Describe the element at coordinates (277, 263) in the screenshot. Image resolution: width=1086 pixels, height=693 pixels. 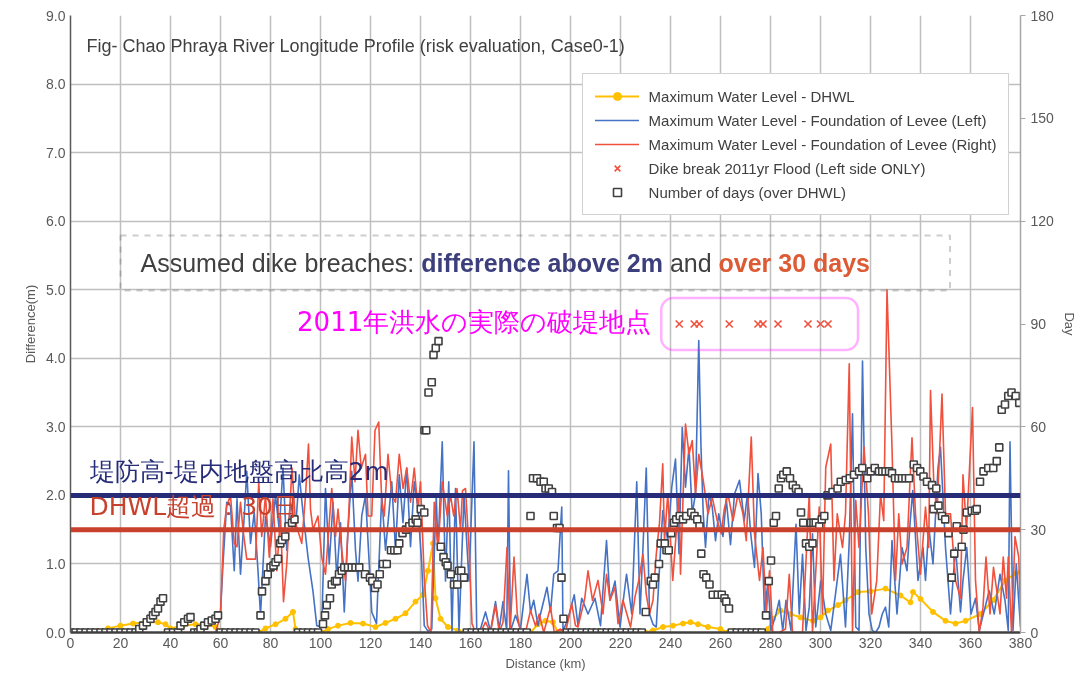
I see `annotation: Assumed dike breaches:` at that location.